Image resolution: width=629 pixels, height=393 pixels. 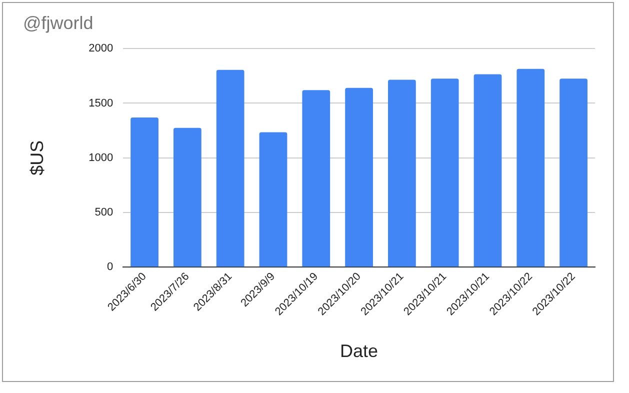 What do you see at coordinates (110, 267) in the screenshot?
I see `y-tick-label: 0` at bounding box center [110, 267].